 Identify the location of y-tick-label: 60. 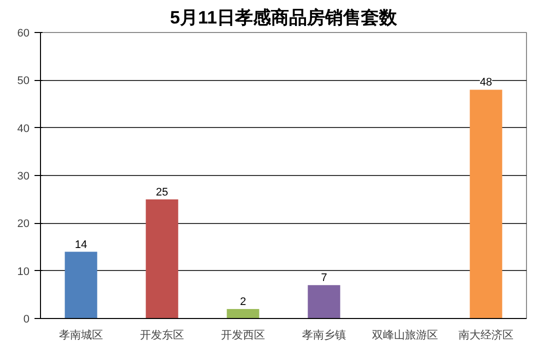
(23, 34).